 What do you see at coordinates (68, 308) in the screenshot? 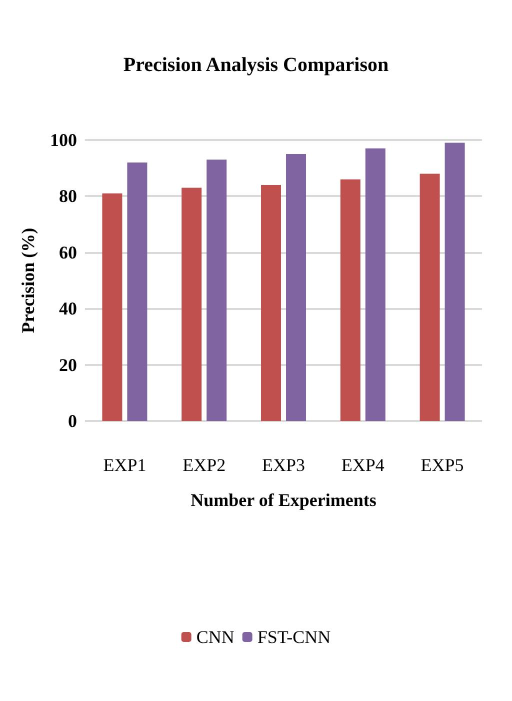
I see `y-tick-label: 40` at bounding box center [68, 308].